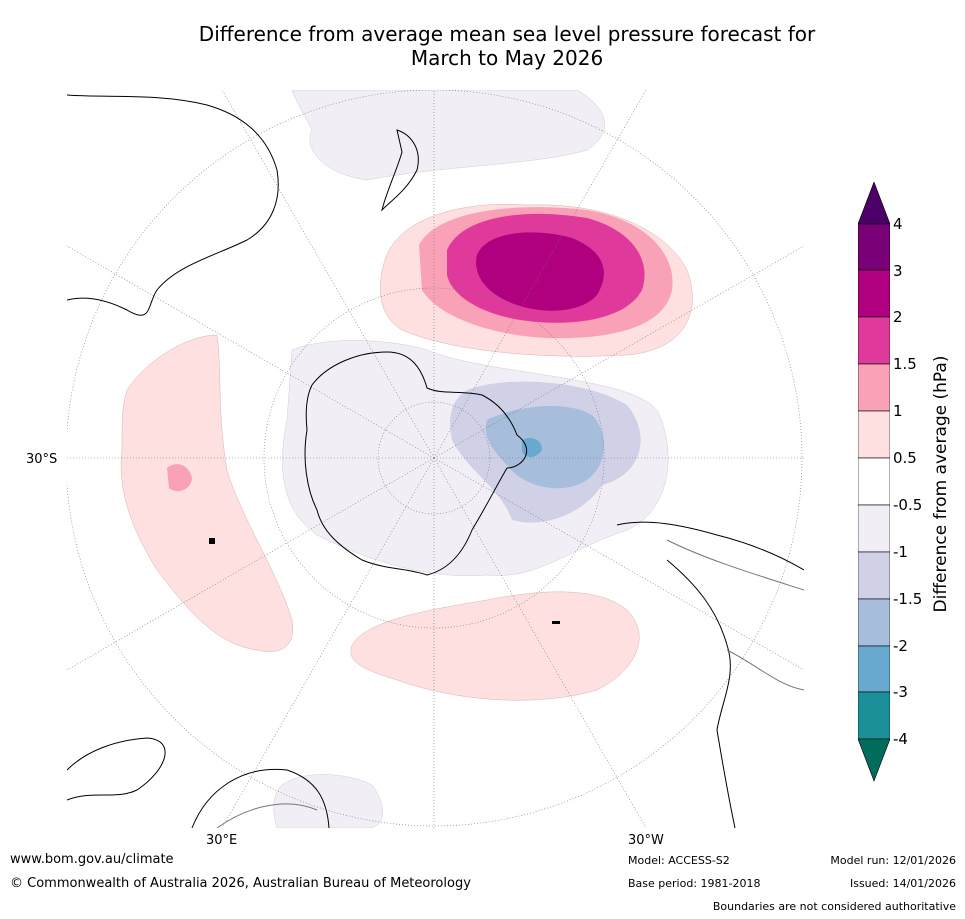 Image resolution: width=965 pixels, height=919 pixels. What do you see at coordinates (893, 860) in the screenshot?
I see `footer-model-run: Model run: 12/01/2026` at bounding box center [893, 860].